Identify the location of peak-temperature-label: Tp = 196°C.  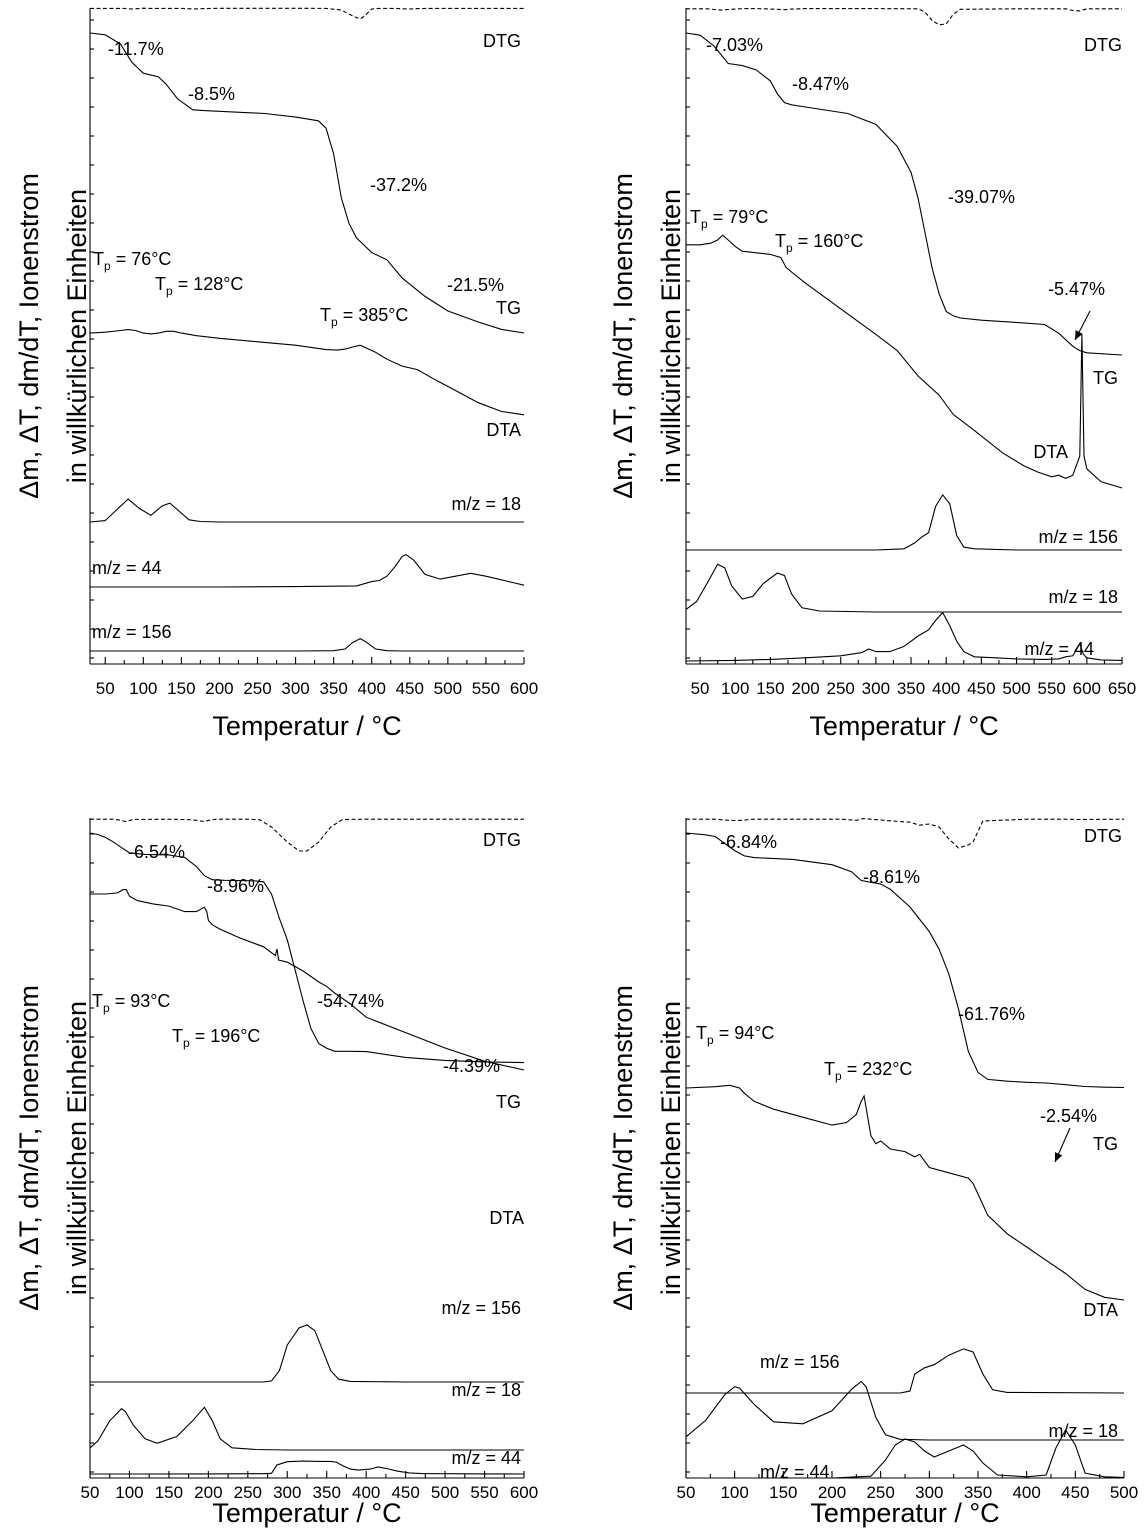
(216, 1038).